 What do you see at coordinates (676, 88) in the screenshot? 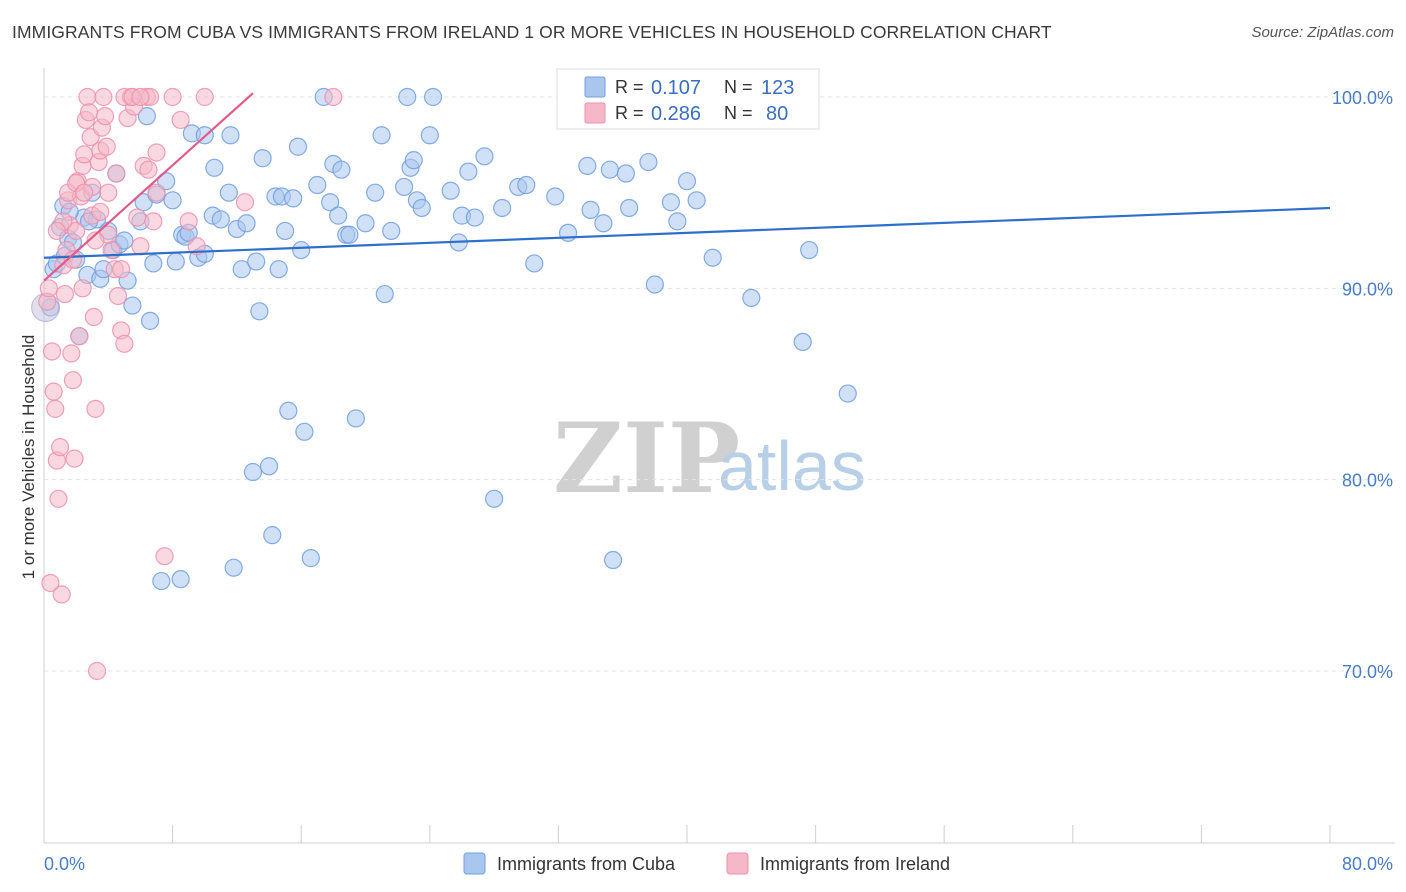
I see `legend-r-value-cuba: 0.107` at bounding box center [676, 88].